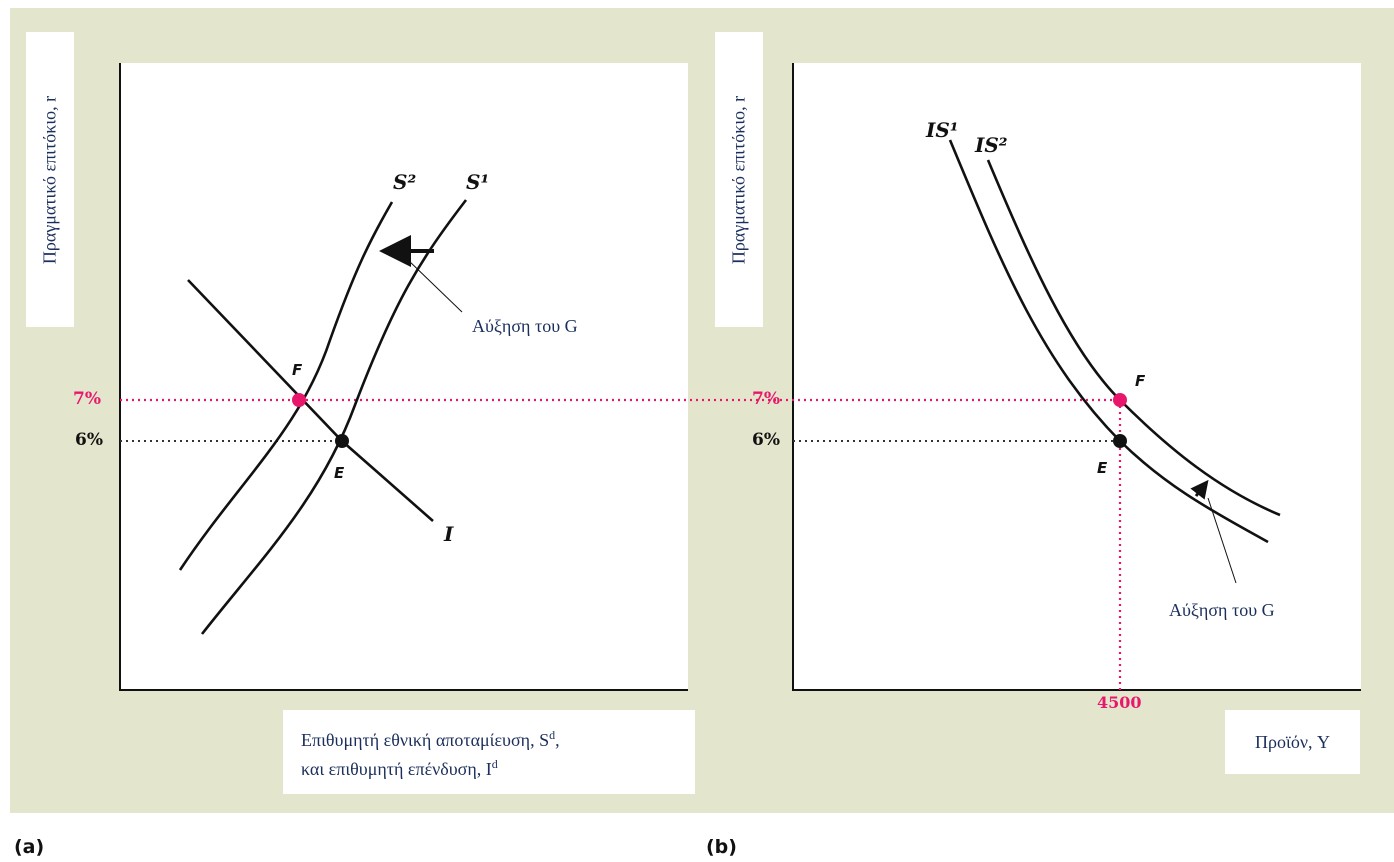  Describe the element at coordinates (942, 130) in the screenshot. I see `is1-label: IS¹` at that location.